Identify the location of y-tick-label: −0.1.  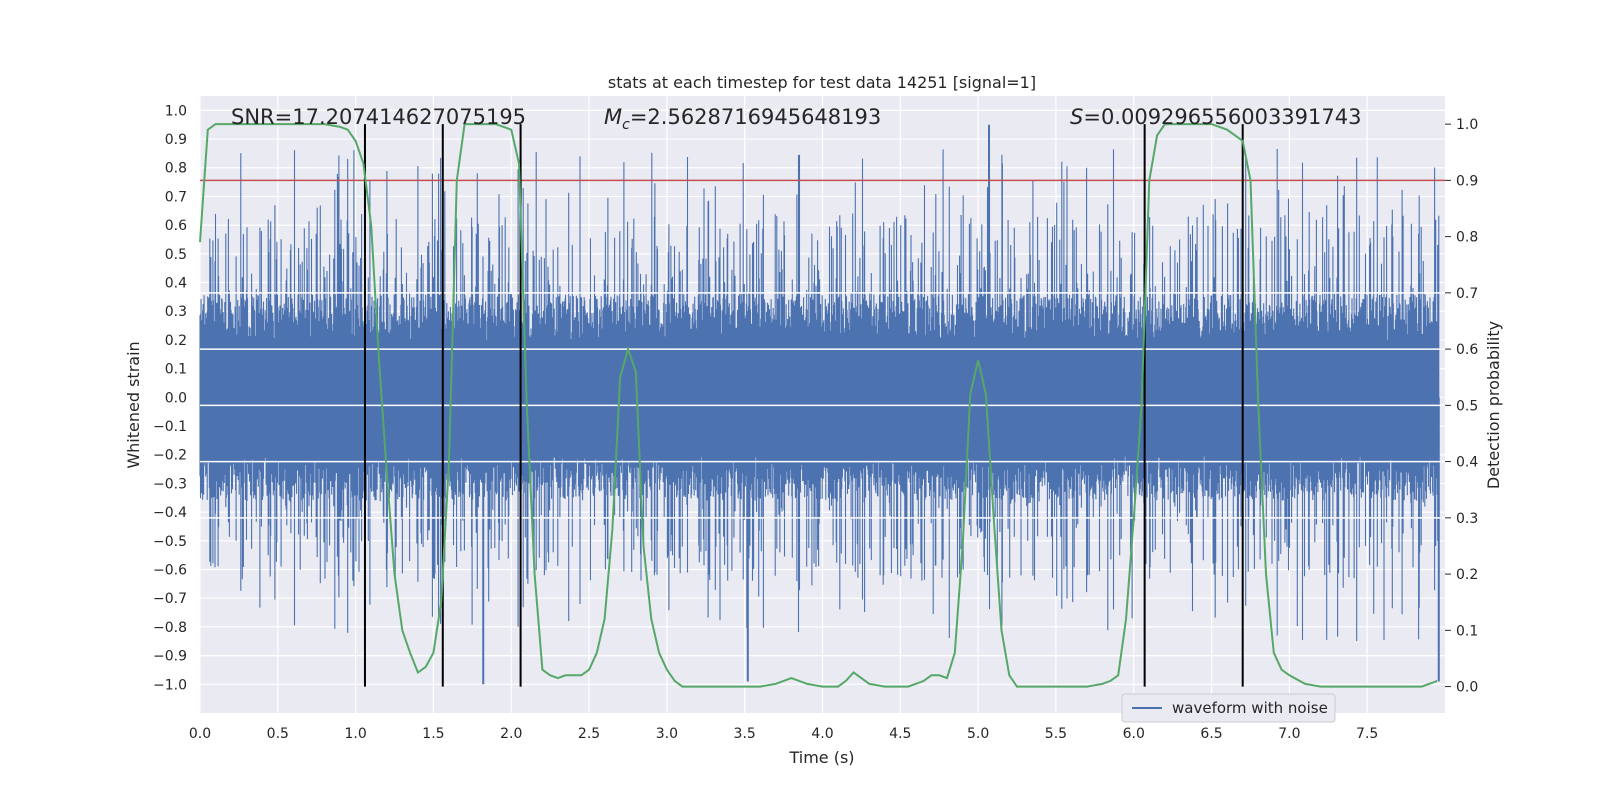
(170, 427).